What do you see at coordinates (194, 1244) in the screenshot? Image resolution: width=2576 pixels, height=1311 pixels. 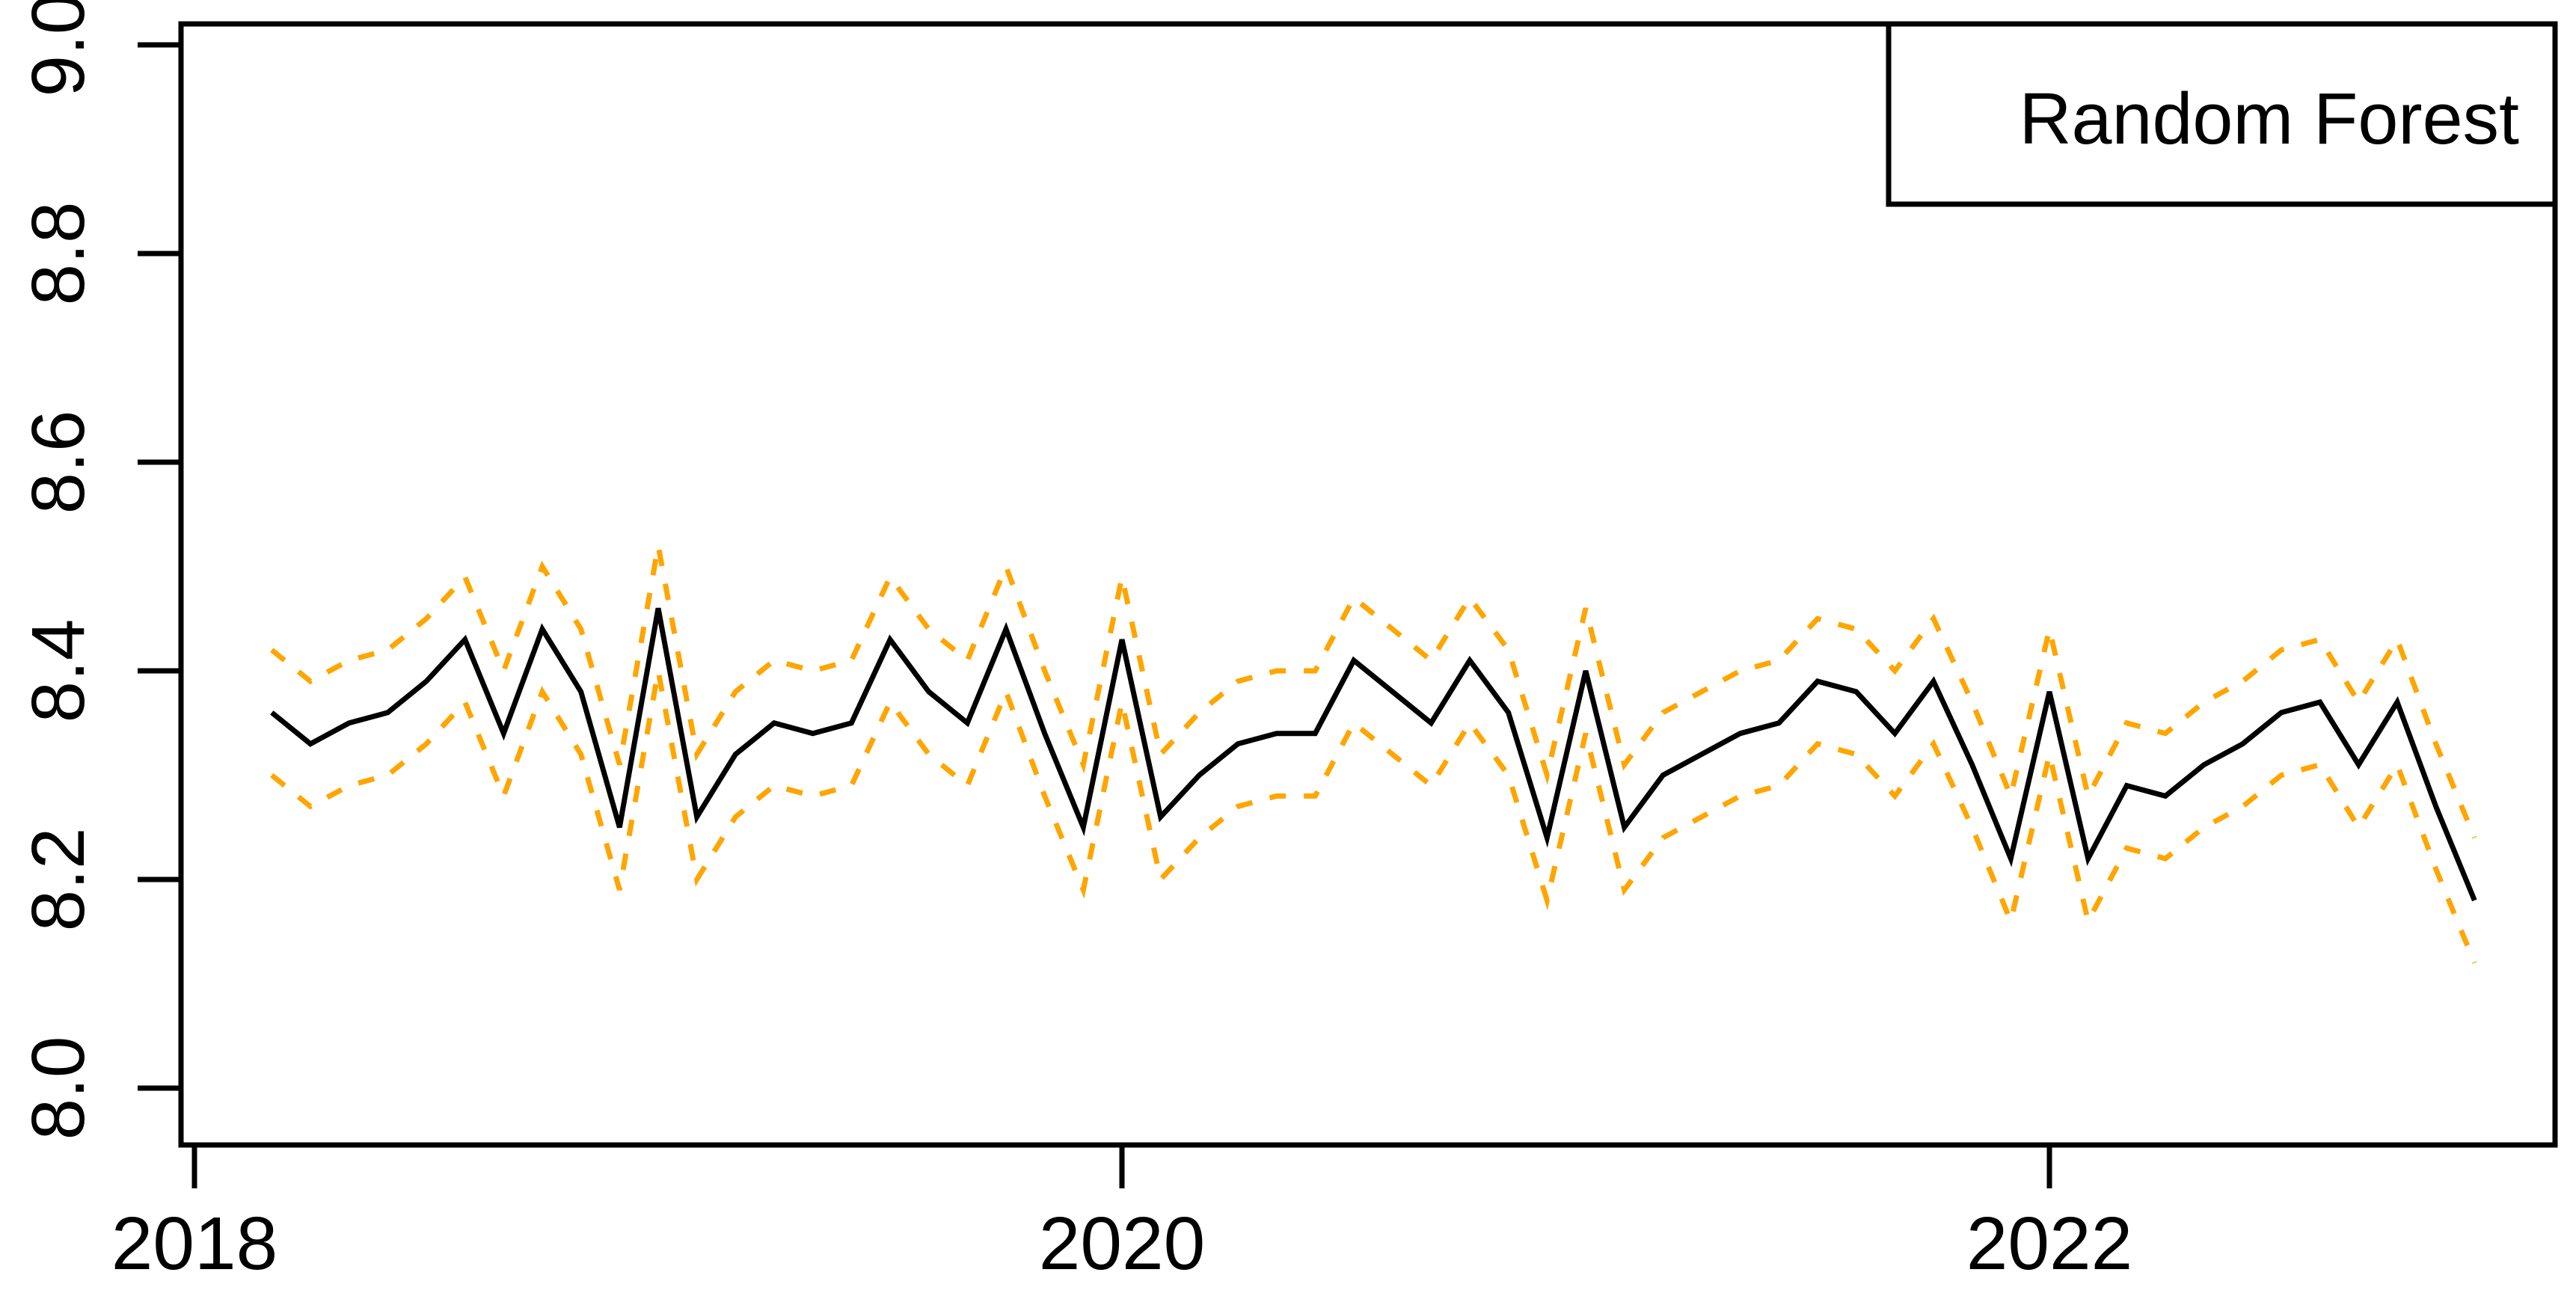 I see `x-tick-label: 2018` at bounding box center [194, 1244].